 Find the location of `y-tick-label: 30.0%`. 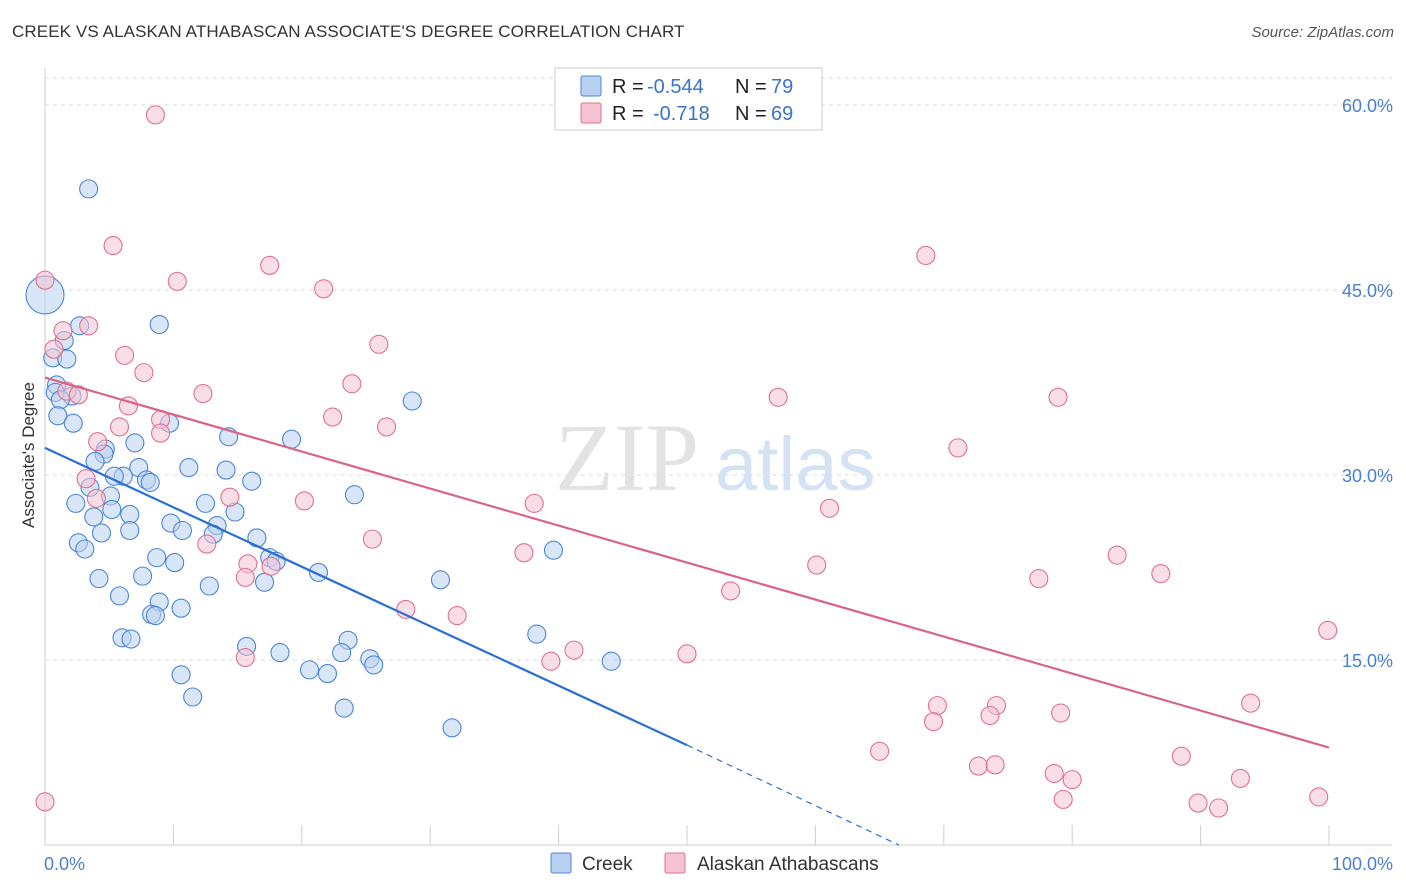

y-tick-label: 30.0% is located at coordinates (1367, 476).